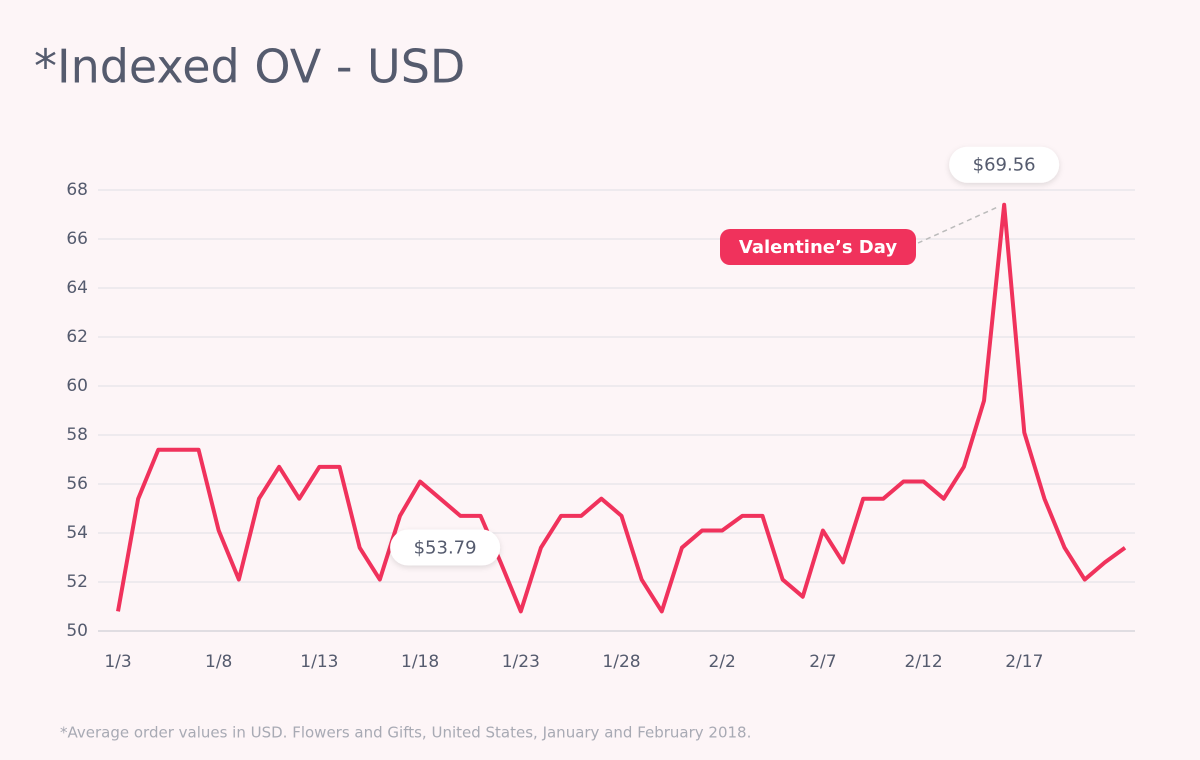 The image size is (1200, 760). I want to click on y-tick-label: 56, so click(77, 484).